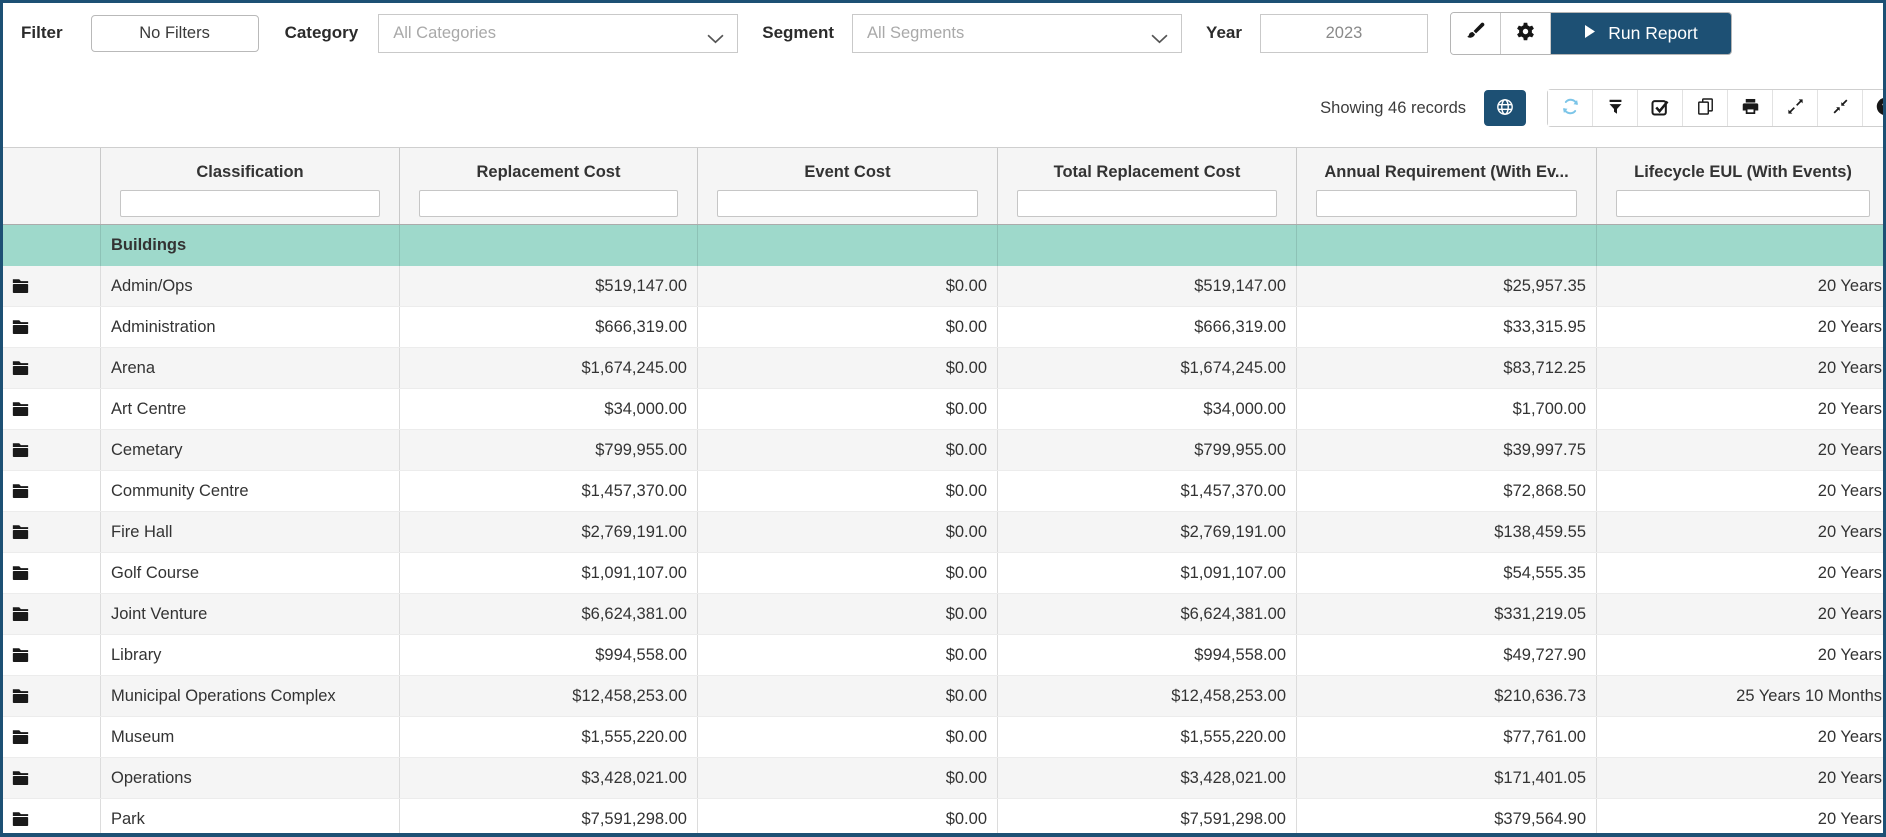 Image resolution: width=1886 pixels, height=837 pixels. I want to click on column-filter-input-replacement_cost, so click(548, 203).